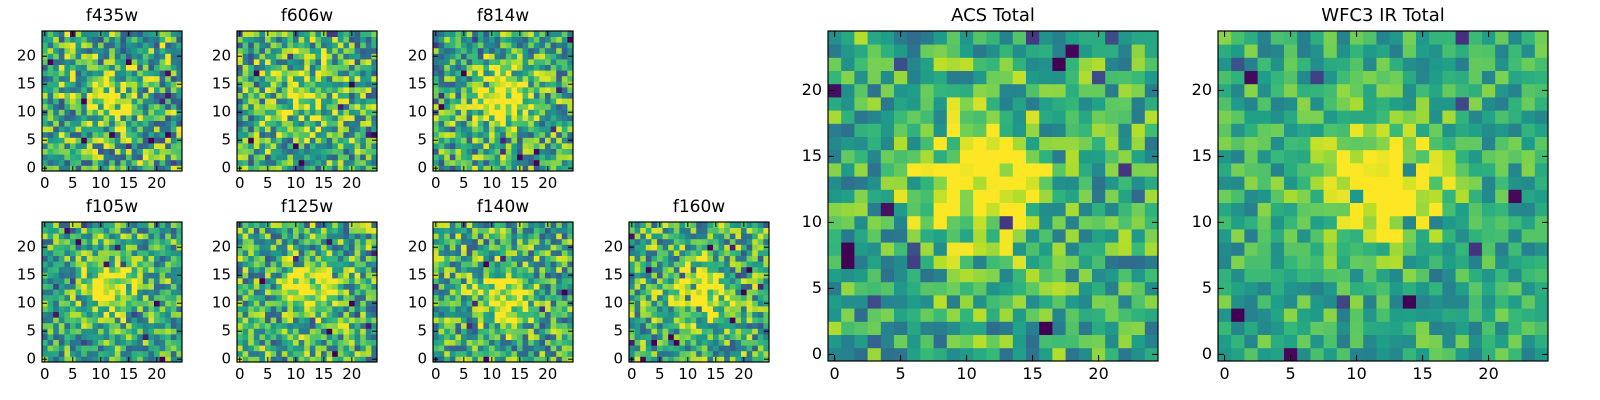 This screenshot has height=400, width=1600. I want to click on panel-title: f606w, so click(307, 16).